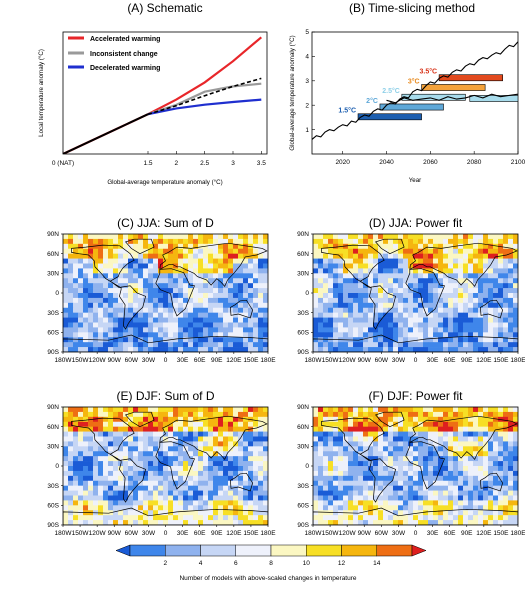 The height and width of the screenshot is (613, 525). I want to click on panel-b-ytick-label: 3, so click(307, 81).